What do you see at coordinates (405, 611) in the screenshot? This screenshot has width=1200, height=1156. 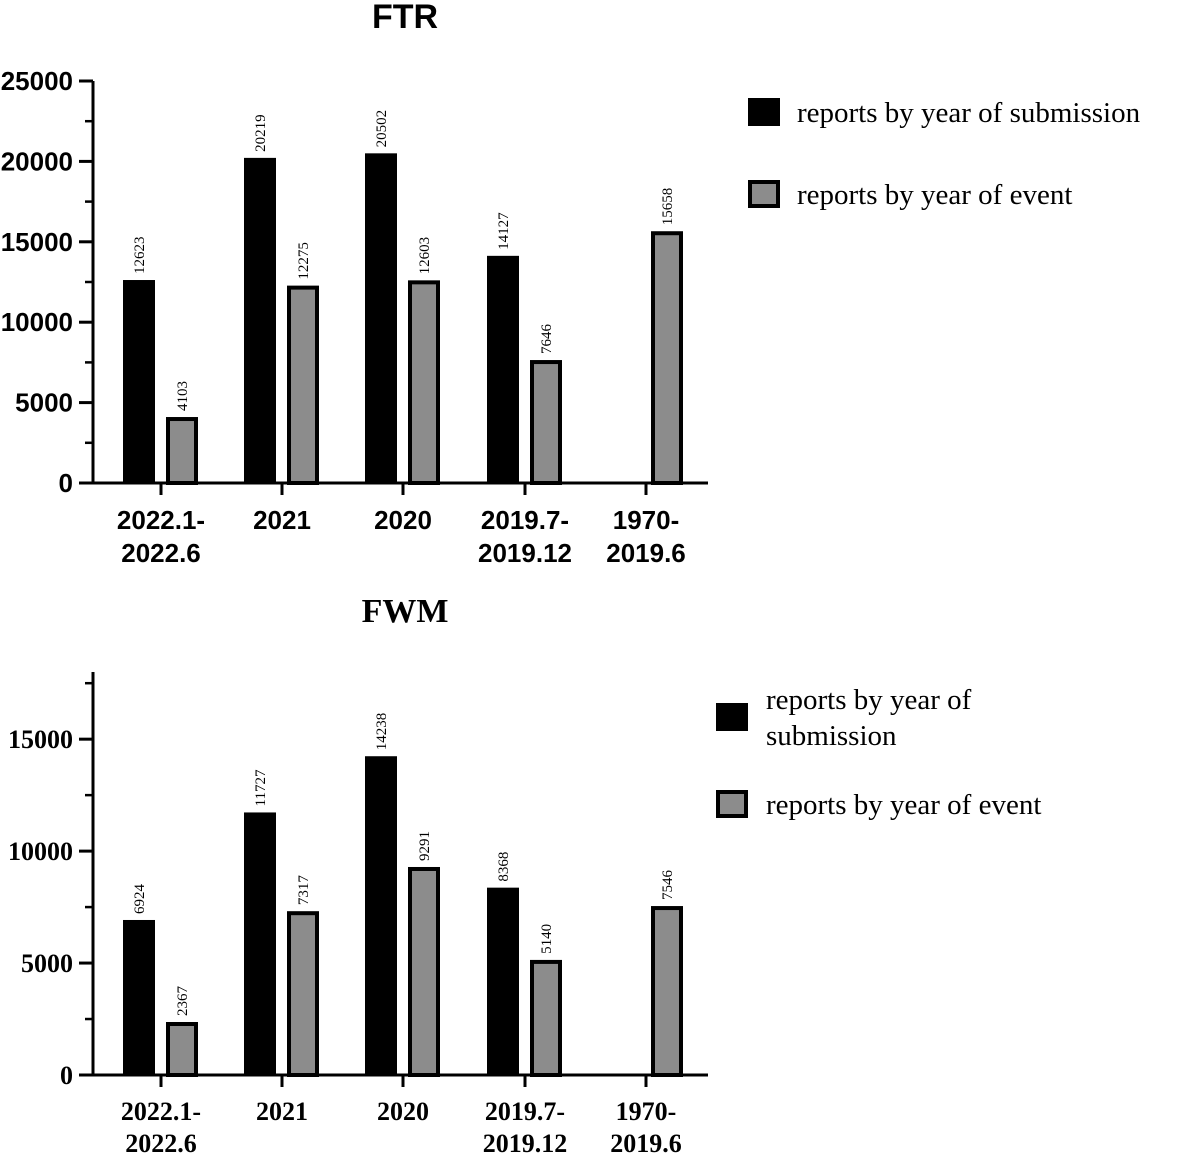 I see `chart-title: FWM` at bounding box center [405, 611].